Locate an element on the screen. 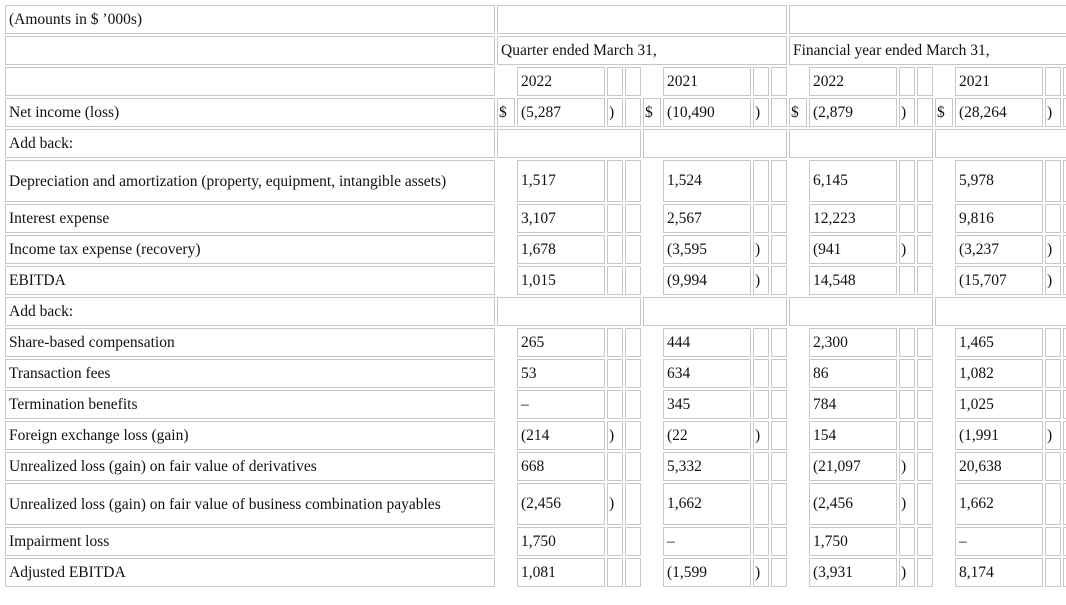 Image resolution: width=1066 pixels, height=605 pixels. value-cell: 345 is located at coordinates (707, 404).